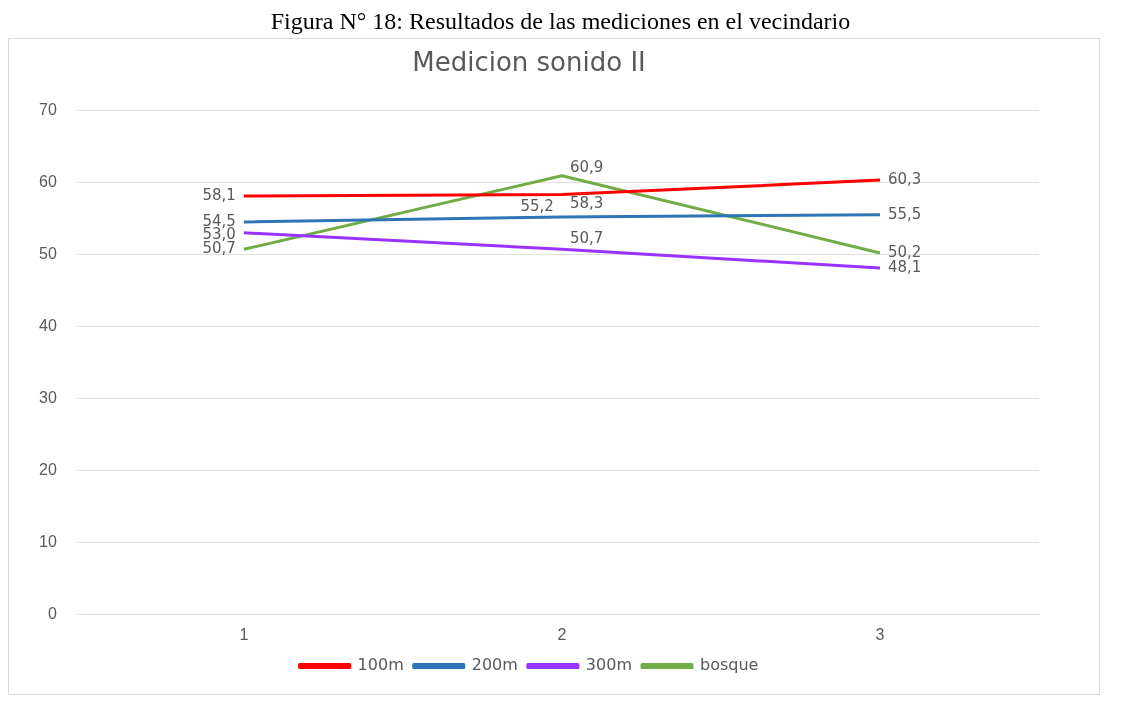 The image size is (1121, 707). Describe the element at coordinates (380, 665) in the screenshot. I see `legend-label: 100m` at that location.